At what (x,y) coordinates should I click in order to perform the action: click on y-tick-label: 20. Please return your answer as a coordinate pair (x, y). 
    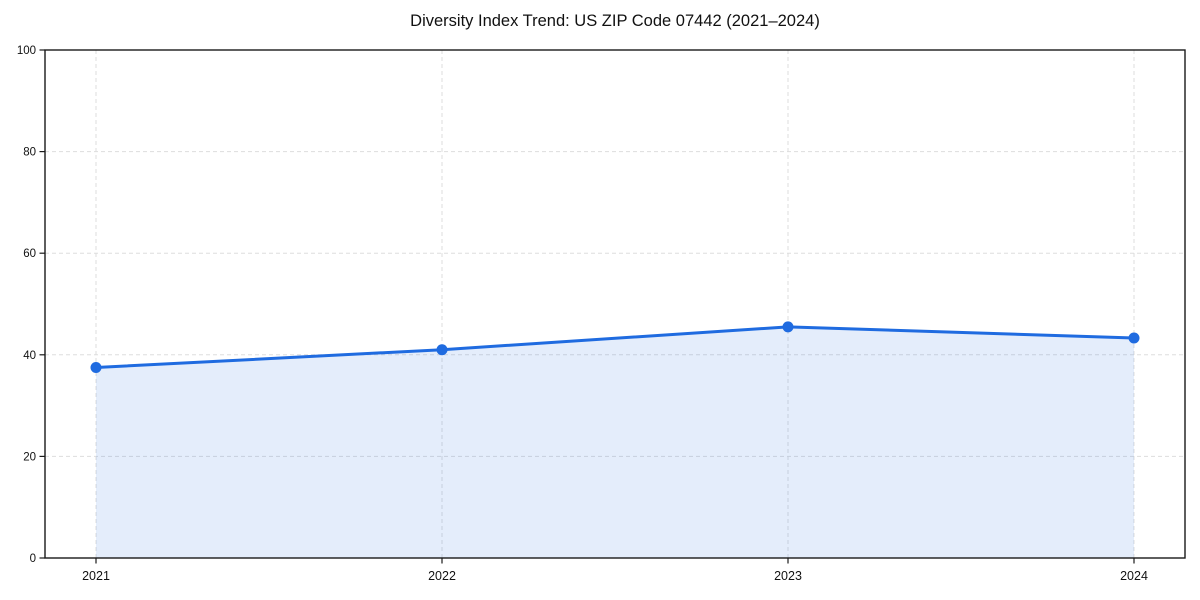
    Looking at the image, I should click on (29, 457).